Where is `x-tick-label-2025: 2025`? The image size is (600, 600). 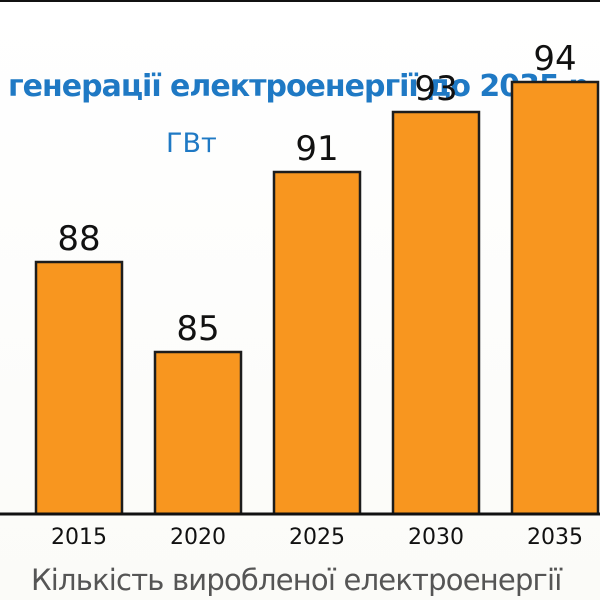
x-tick-label-2025: 2025 is located at coordinates (317, 537).